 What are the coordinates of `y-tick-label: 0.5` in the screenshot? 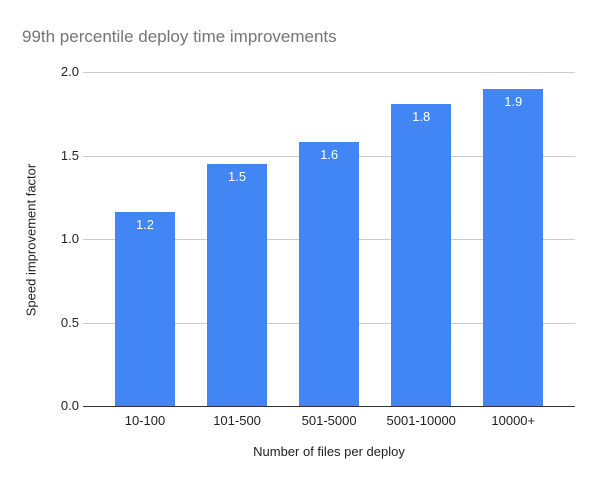 It's located at (69, 322).